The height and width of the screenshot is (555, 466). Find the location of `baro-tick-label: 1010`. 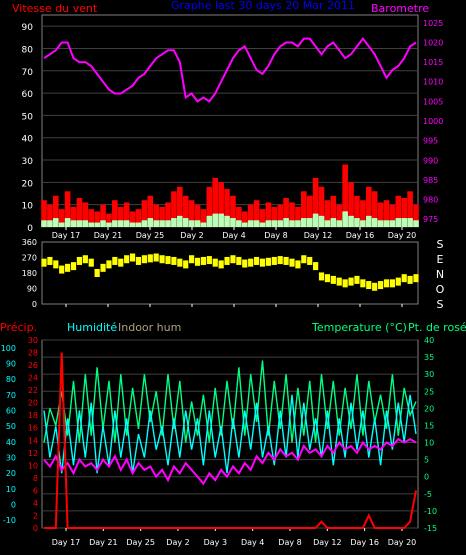

baro-tick-label: 1010 is located at coordinates (433, 82).